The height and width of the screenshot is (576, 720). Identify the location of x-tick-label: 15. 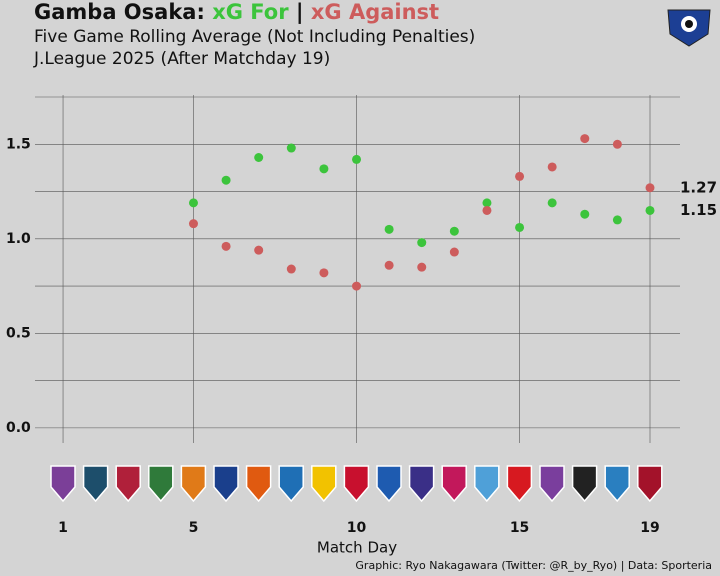
(519, 528).